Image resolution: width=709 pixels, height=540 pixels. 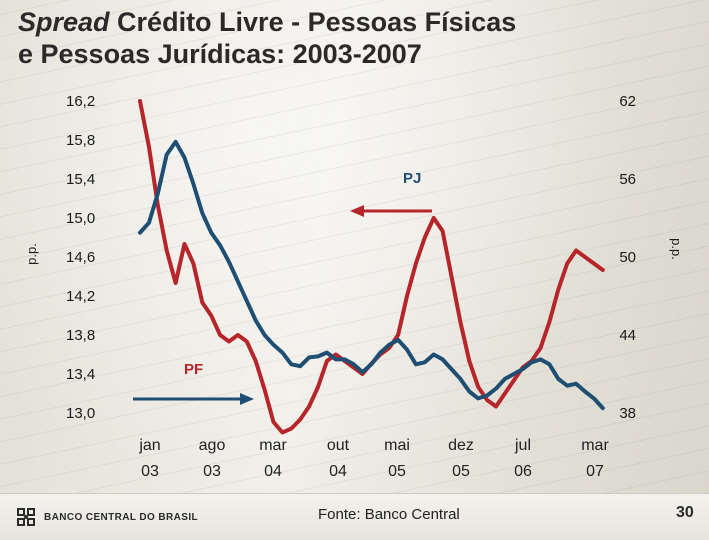 What do you see at coordinates (80, 413) in the screenshot?
I see `left-tick-label: 13,0` at bounding box center [80, 413].